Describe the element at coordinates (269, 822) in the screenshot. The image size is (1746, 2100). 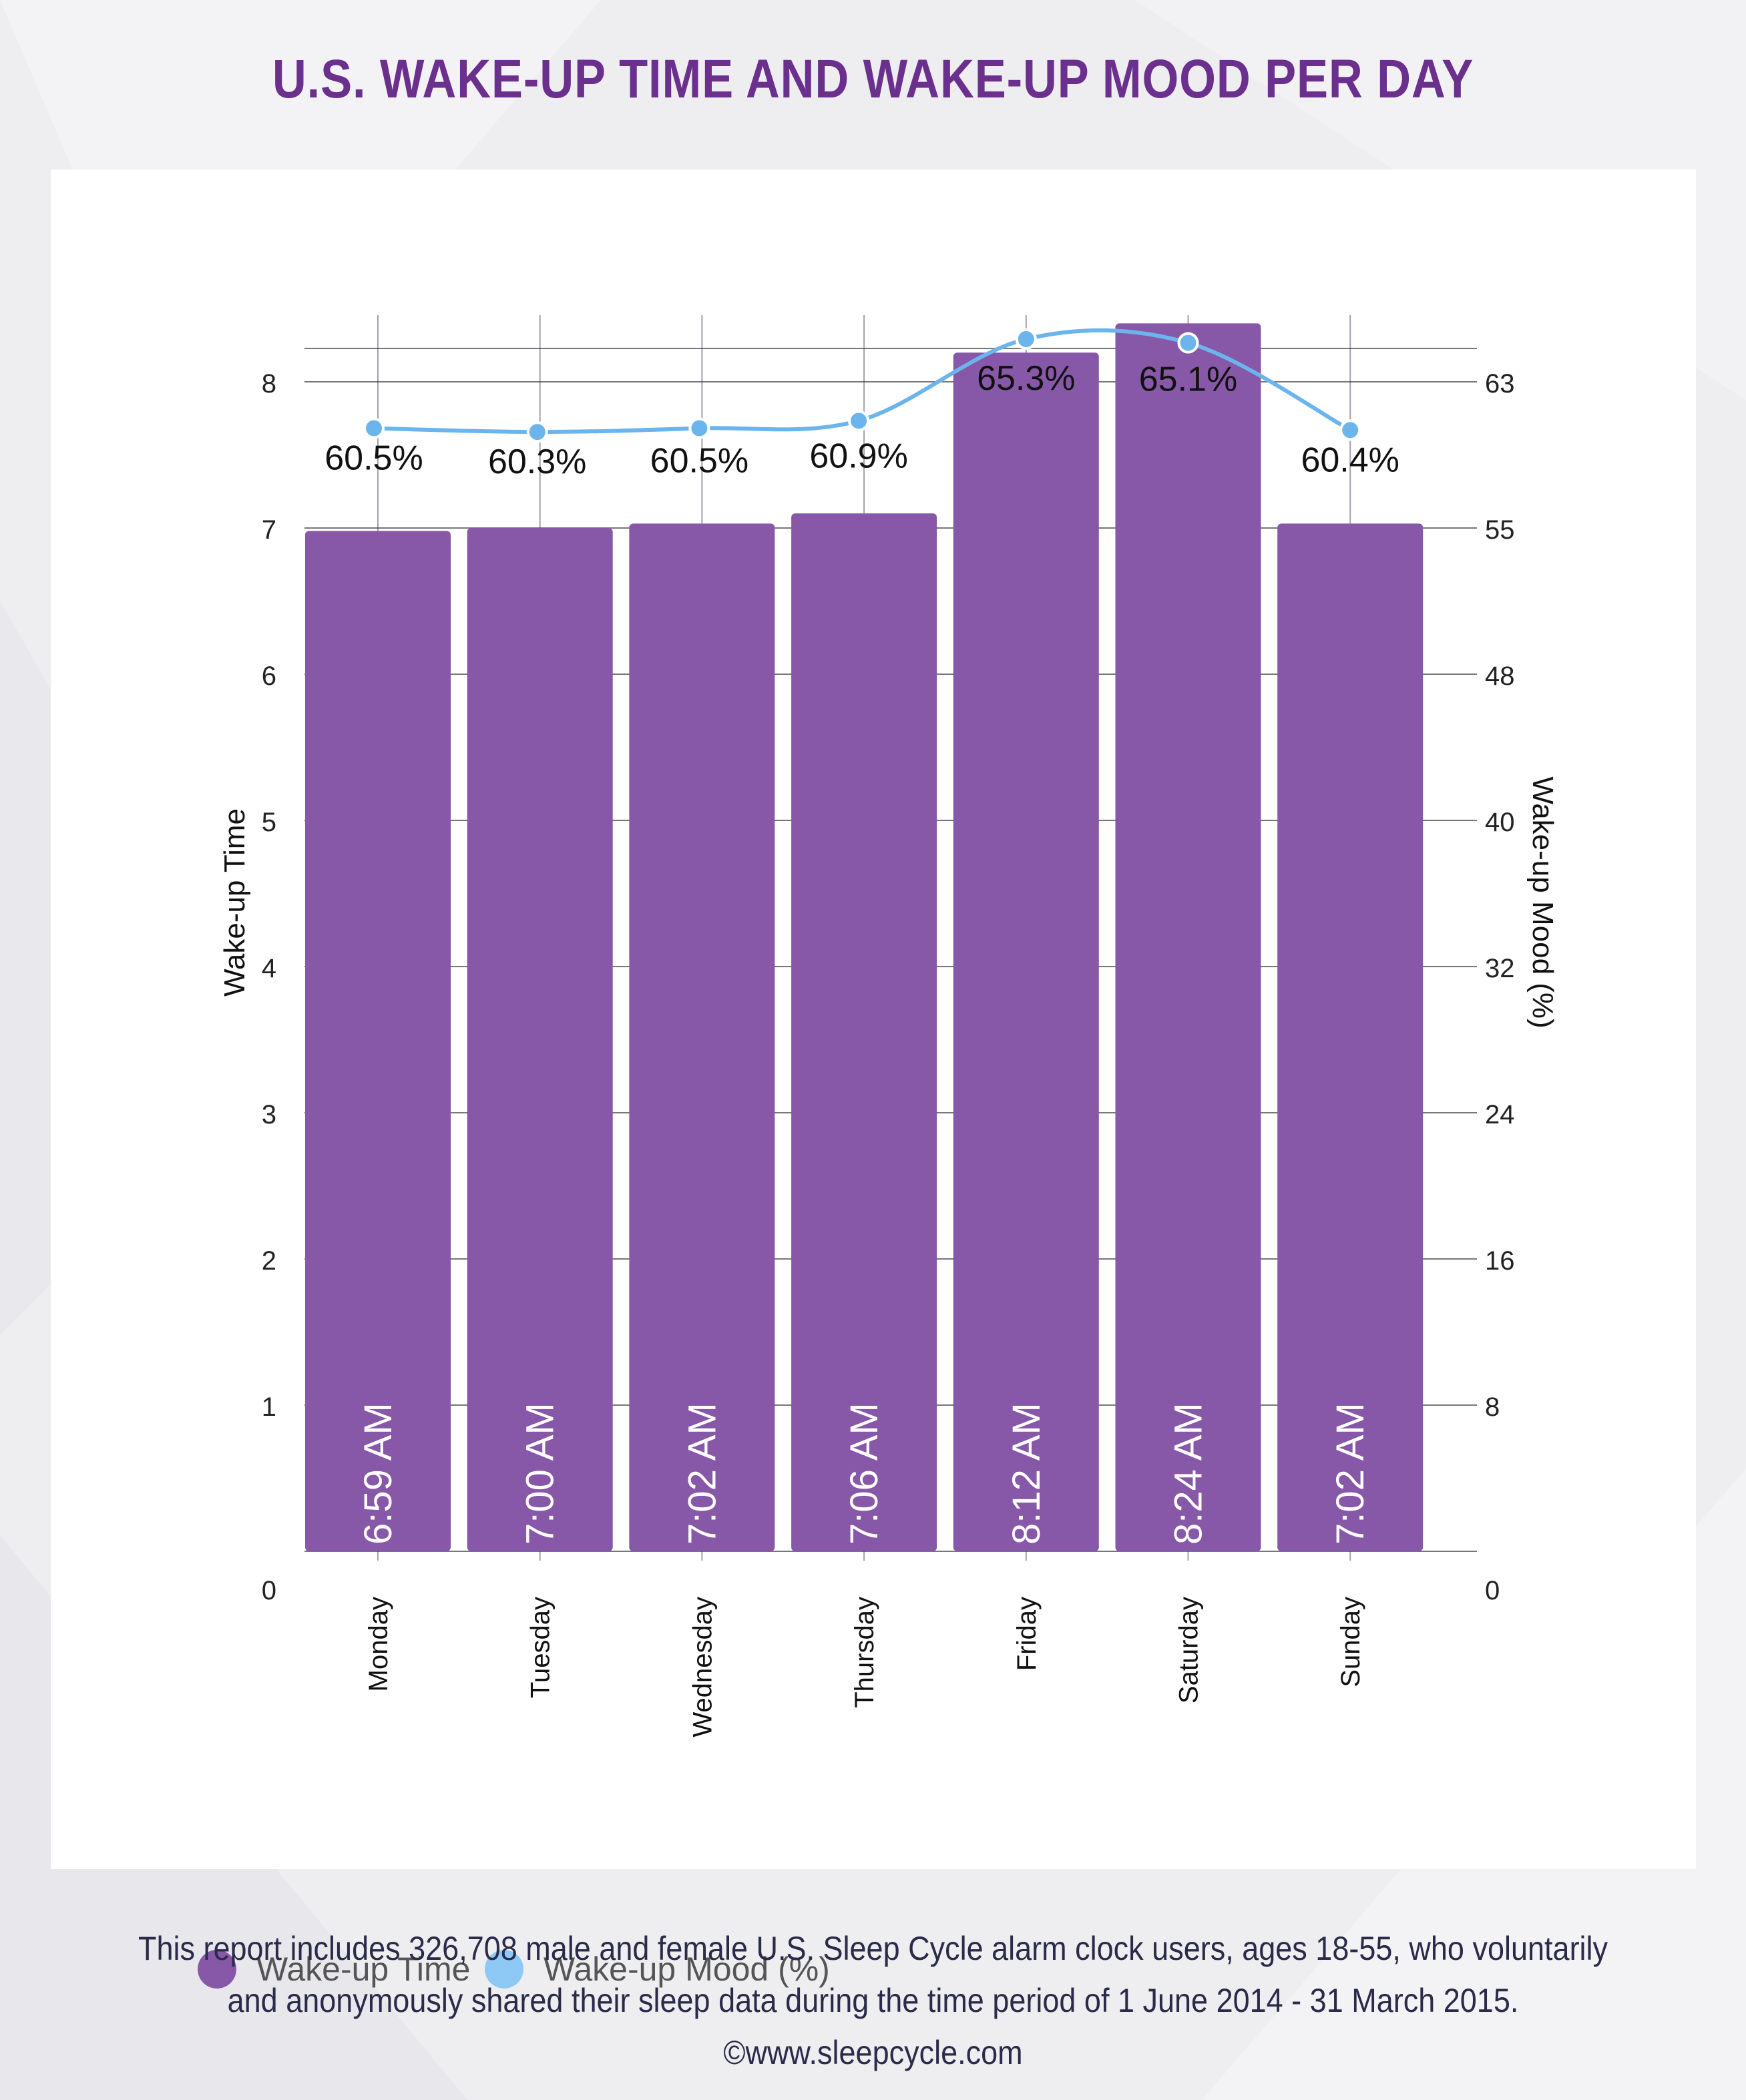
I see `left-axis-tick: 5` at that location.